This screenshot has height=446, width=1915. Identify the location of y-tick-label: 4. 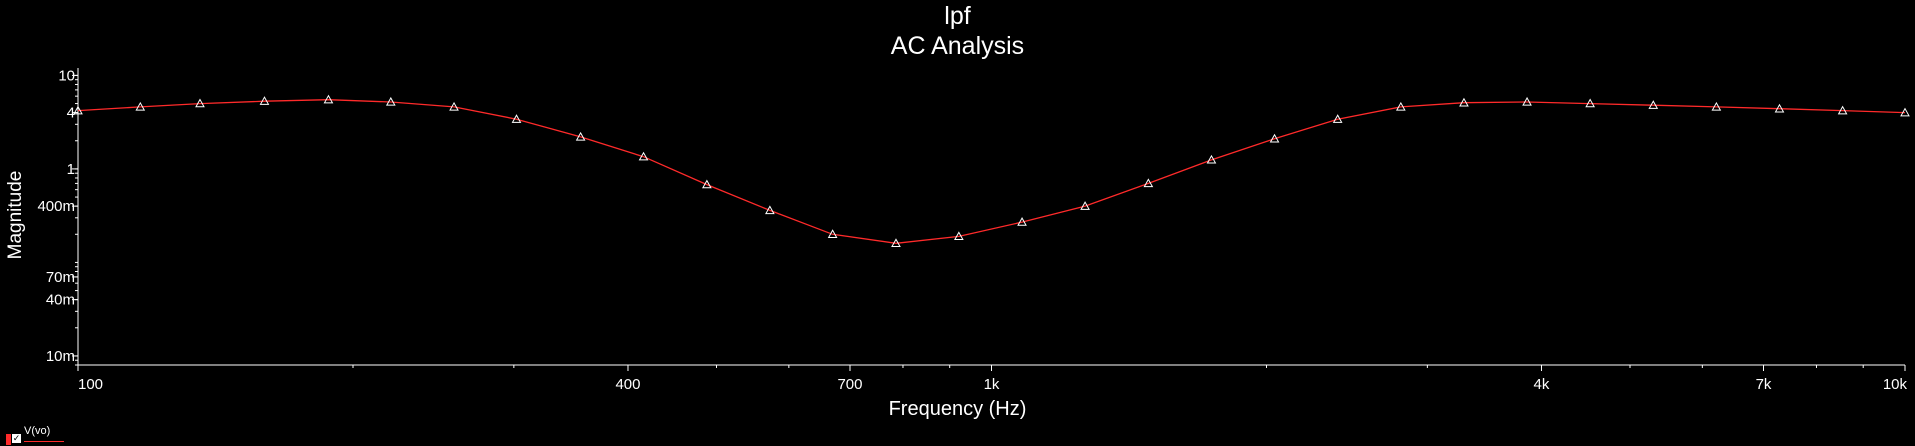
(71, 113).